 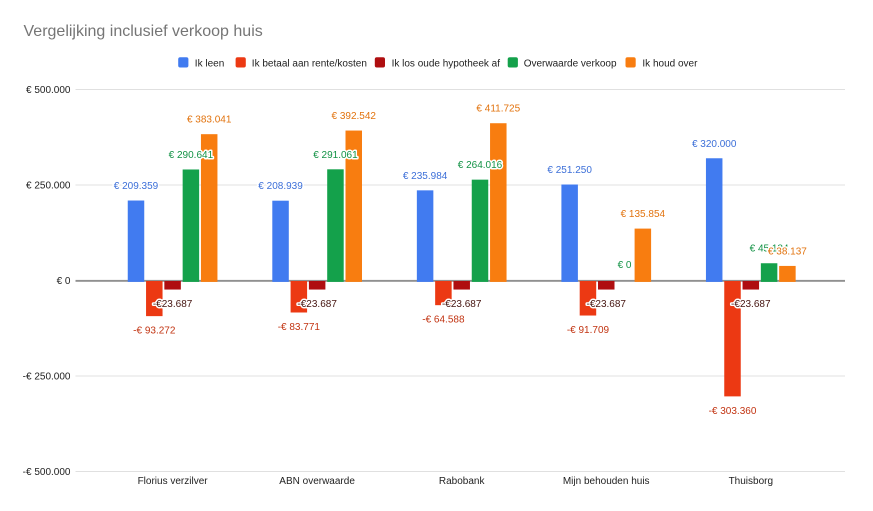 I want to click on svg-text: € 500.000, so click(x=48, y=90).